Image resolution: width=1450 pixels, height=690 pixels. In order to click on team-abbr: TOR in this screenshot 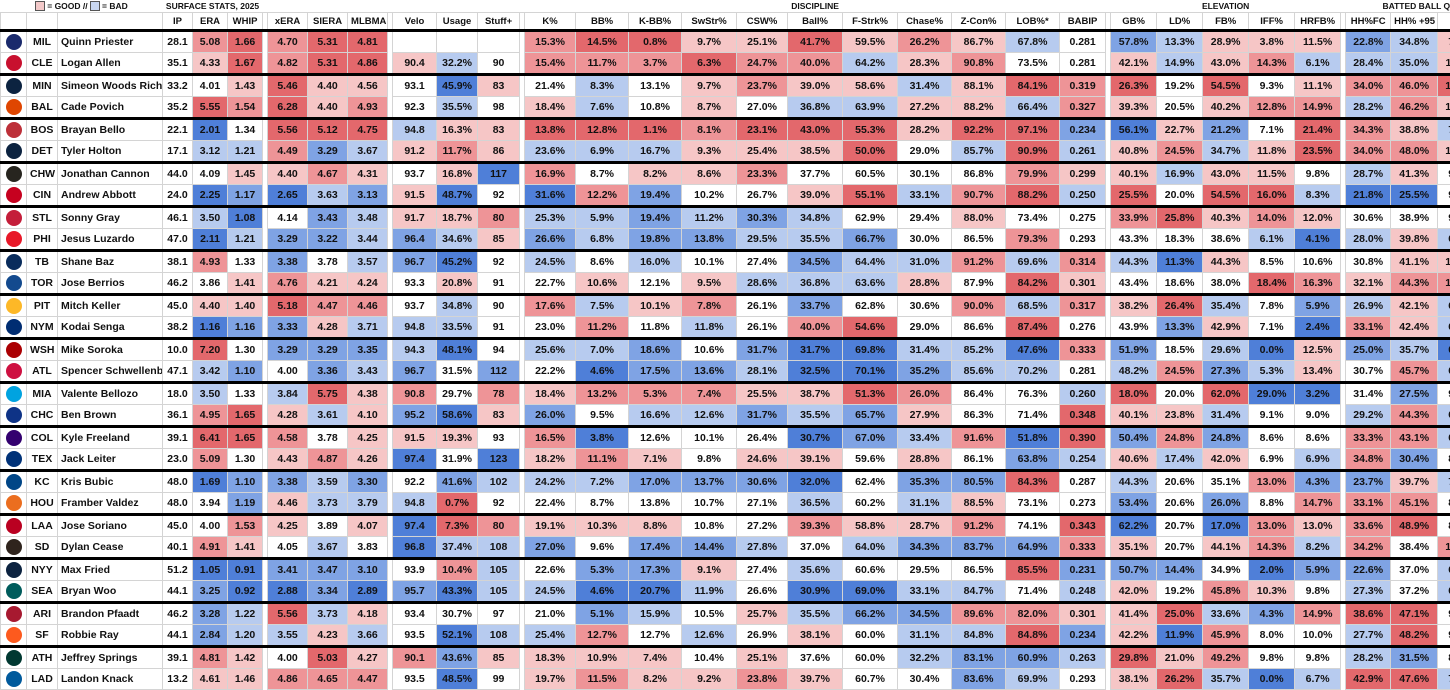, I will do `click(42, 284)`.